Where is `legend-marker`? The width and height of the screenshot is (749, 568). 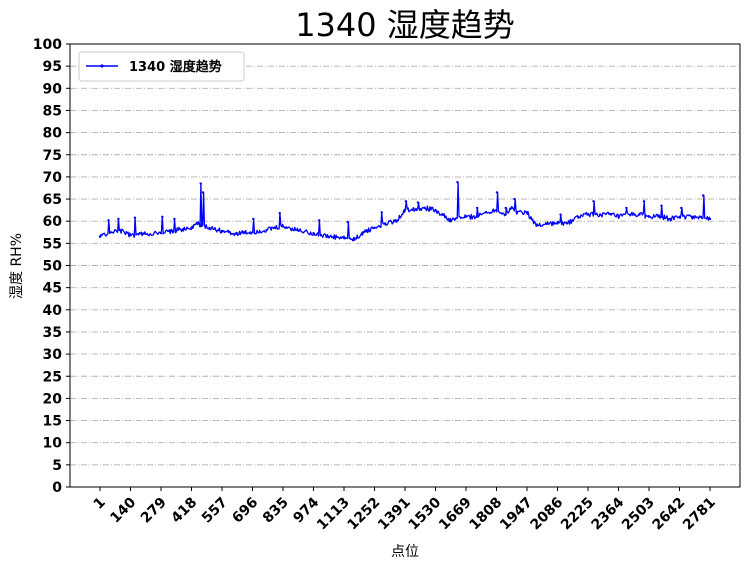 legend-marker is located at coordinates (102, 66).